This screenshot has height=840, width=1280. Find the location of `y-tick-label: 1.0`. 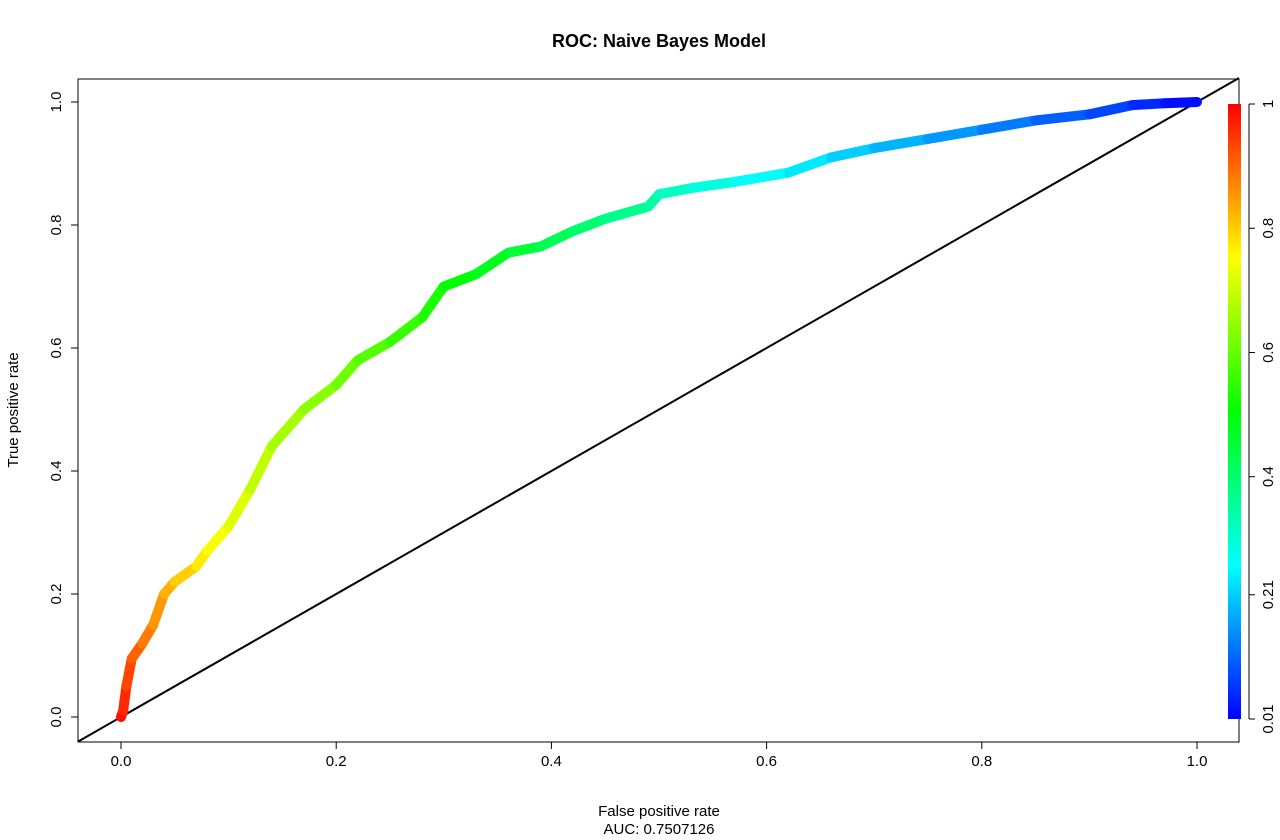

y-tick-label: 1.0 is located at coordinates (56, 102).